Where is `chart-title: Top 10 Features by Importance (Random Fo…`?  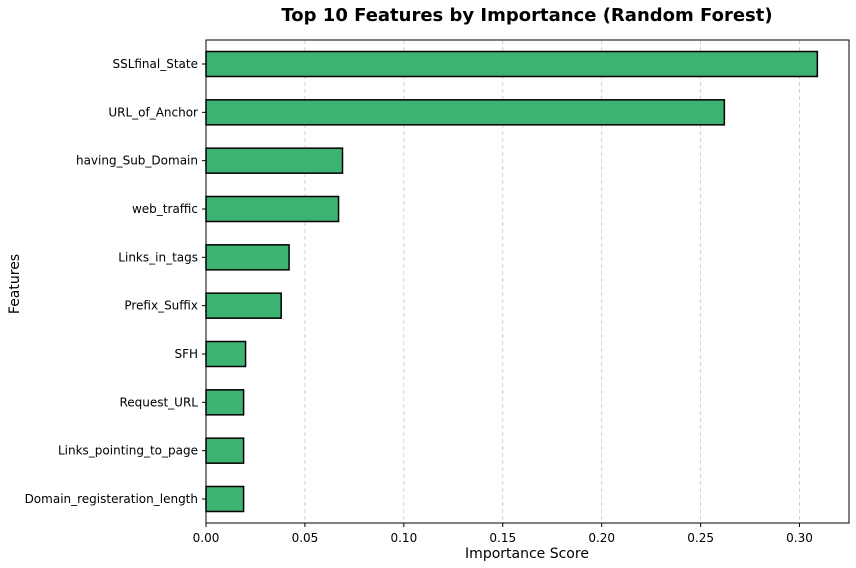
chart-title: Top 10 Features by Importance (Random Fo… is located at coordinates (526, 15).